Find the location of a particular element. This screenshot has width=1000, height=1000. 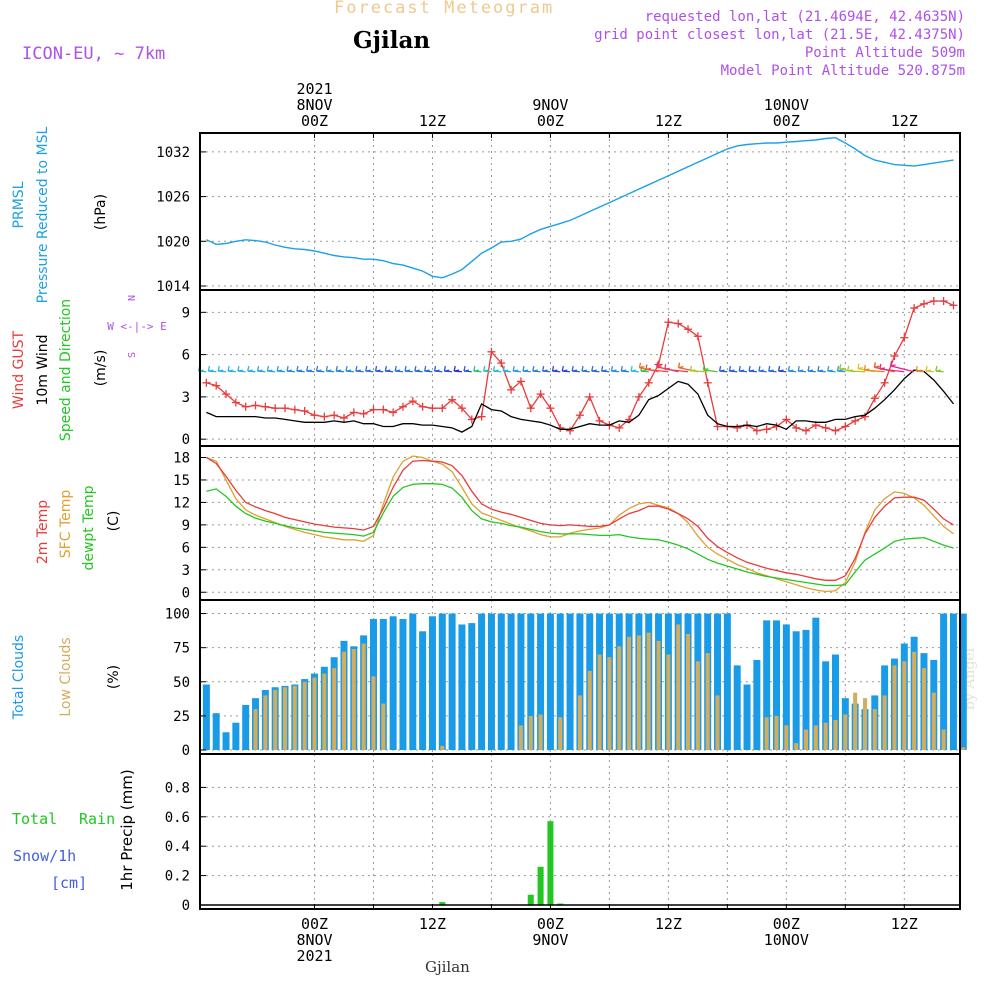

time-axis-label: 00Z is located at coordinates (314, 121).